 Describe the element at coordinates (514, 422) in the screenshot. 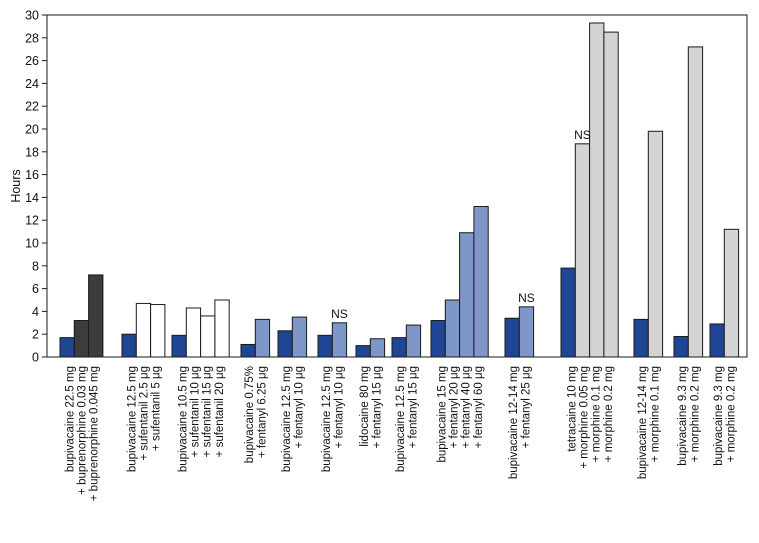

I see `category-label-line: bupivacaine 12-14 mg` at that location.